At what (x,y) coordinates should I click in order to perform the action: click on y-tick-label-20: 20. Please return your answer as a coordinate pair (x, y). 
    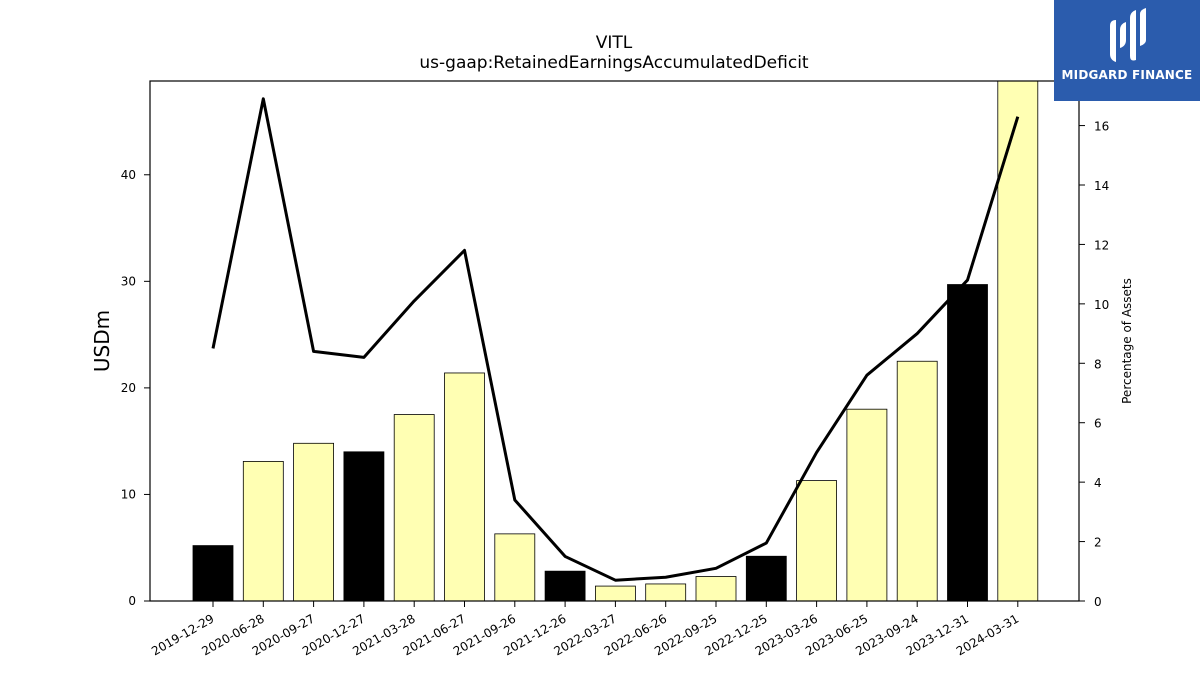
    Looking at the image, I should click on (128, 388).